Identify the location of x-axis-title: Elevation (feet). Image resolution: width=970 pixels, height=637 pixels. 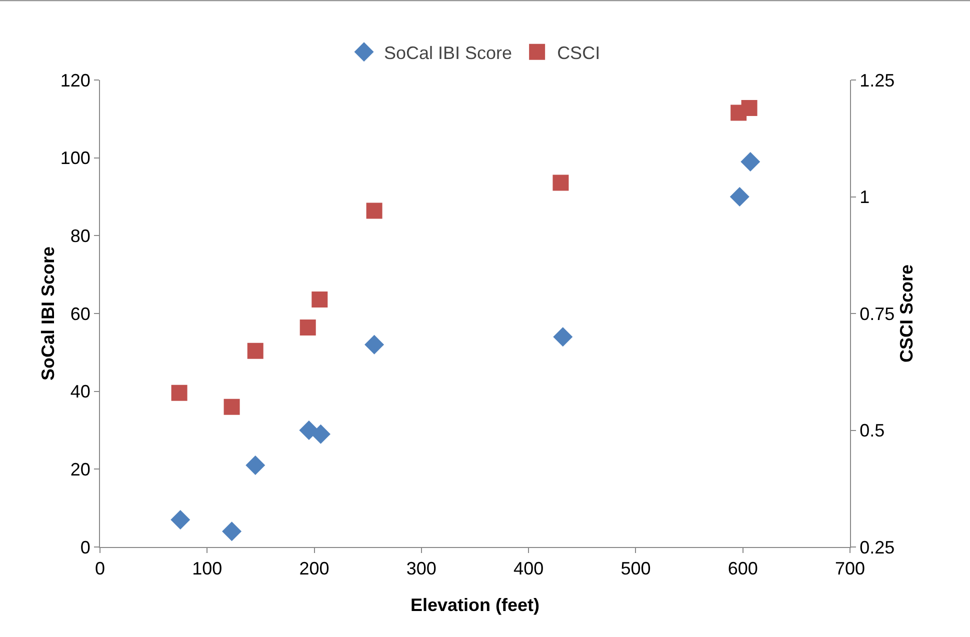
(475, 605).